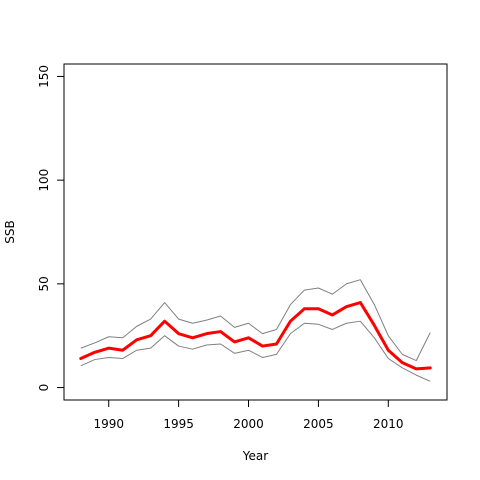 This screenshot has width=480, height=480. I want to click on y-tick-label: 150, so click(44, 76).